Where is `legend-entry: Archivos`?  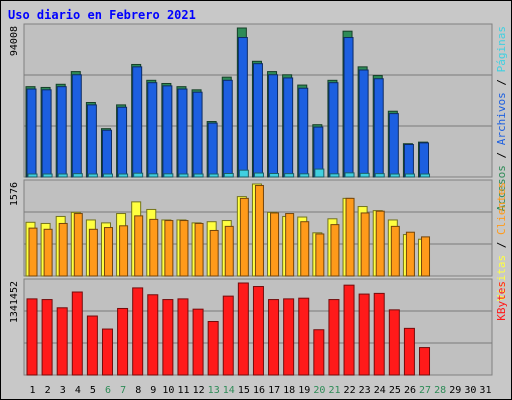 legend-entry: Archivos is located at coordinates (501, 118).